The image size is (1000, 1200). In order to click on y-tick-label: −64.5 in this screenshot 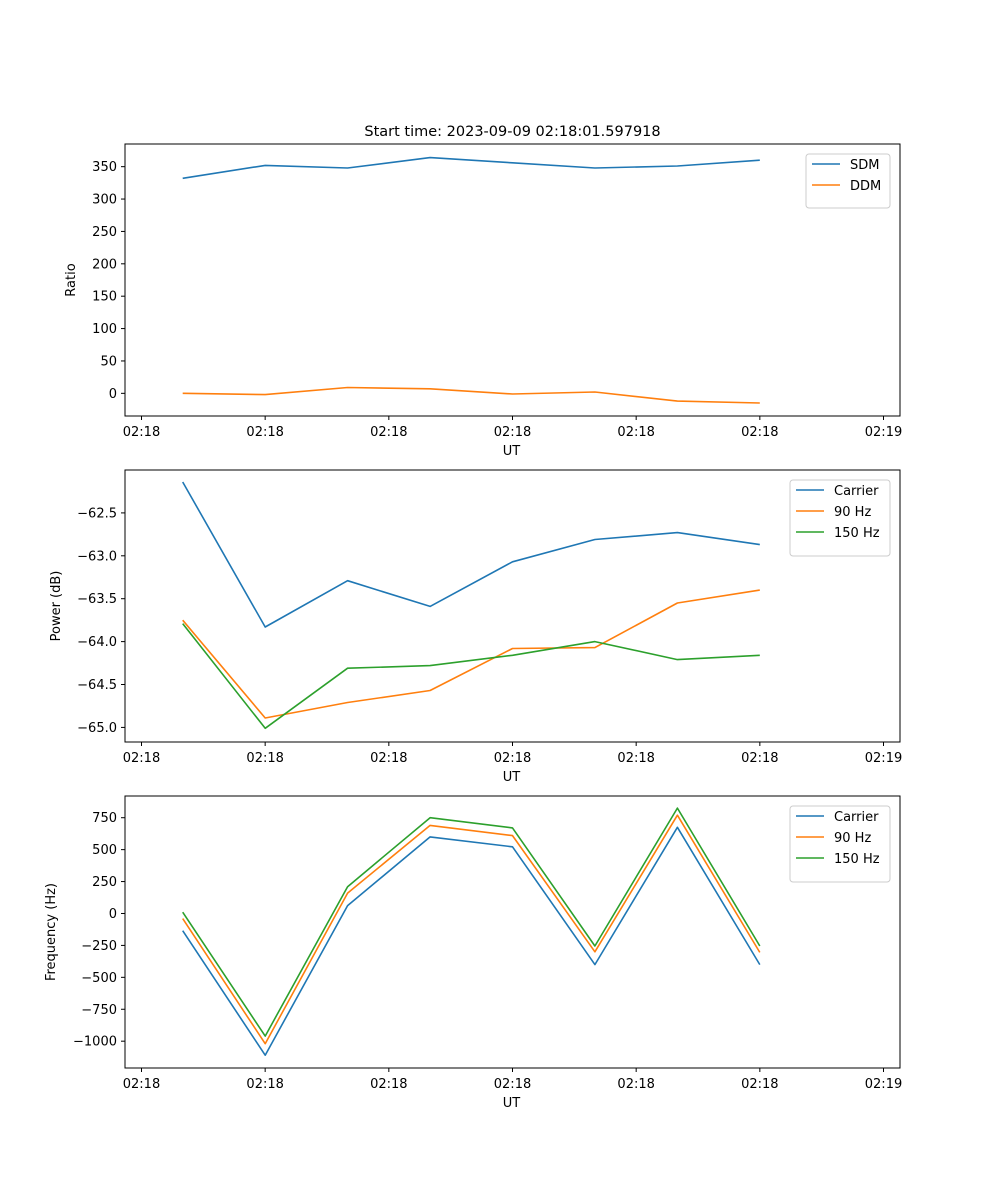, I will do `click(97, 685)`.